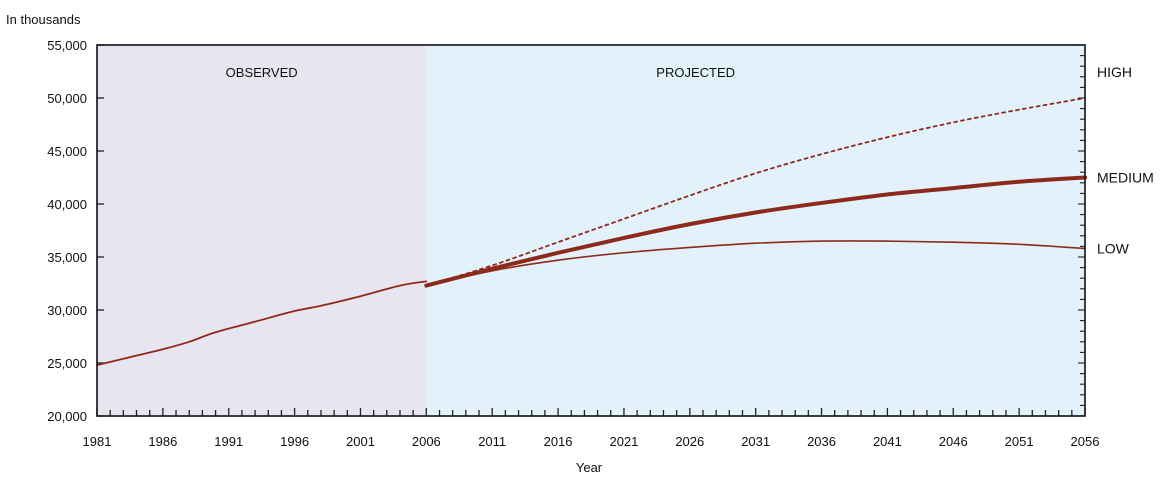 The width and height of the screenshot is (1162, 477). Describe the element at coordinates (67, 204) in the screenshot. I see `y-tick-label: 40,000` at that location.